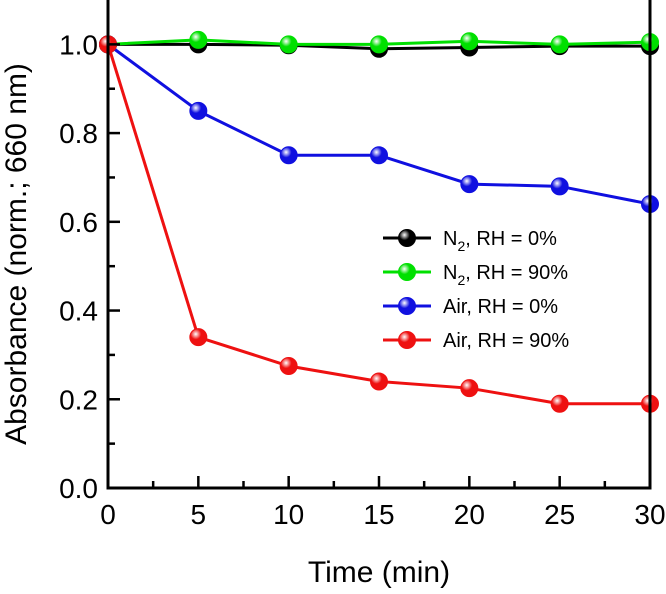 Image resolution: width=666 pixels, height=594 pixels. Describe the element at coordinates (199, 514) in the screenshot. I see `x-tick-label: 5` at that location.